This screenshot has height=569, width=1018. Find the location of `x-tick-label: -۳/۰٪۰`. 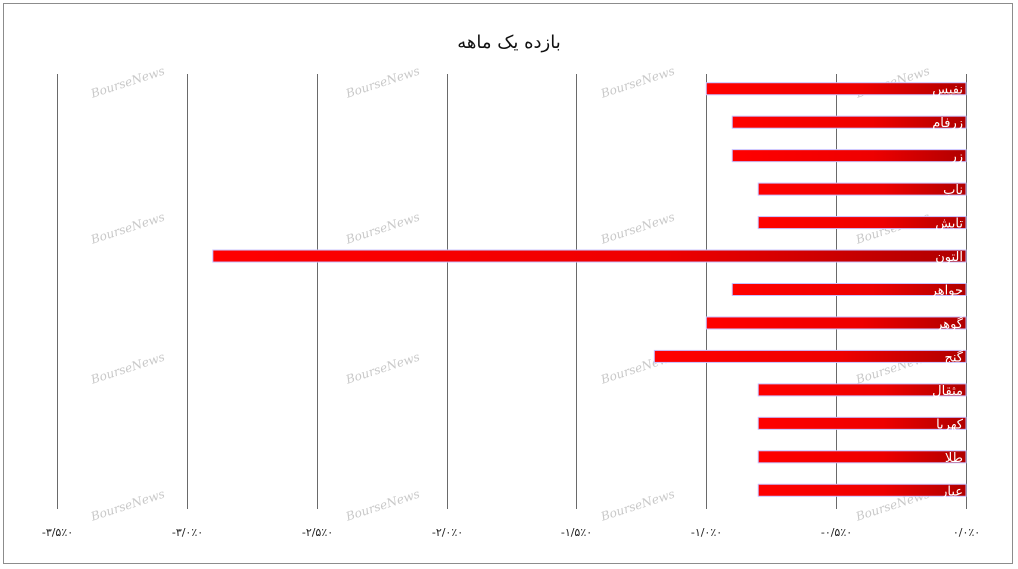

x-tick-label: -۳/۰٪۰ is located at coordinates (187, 532).